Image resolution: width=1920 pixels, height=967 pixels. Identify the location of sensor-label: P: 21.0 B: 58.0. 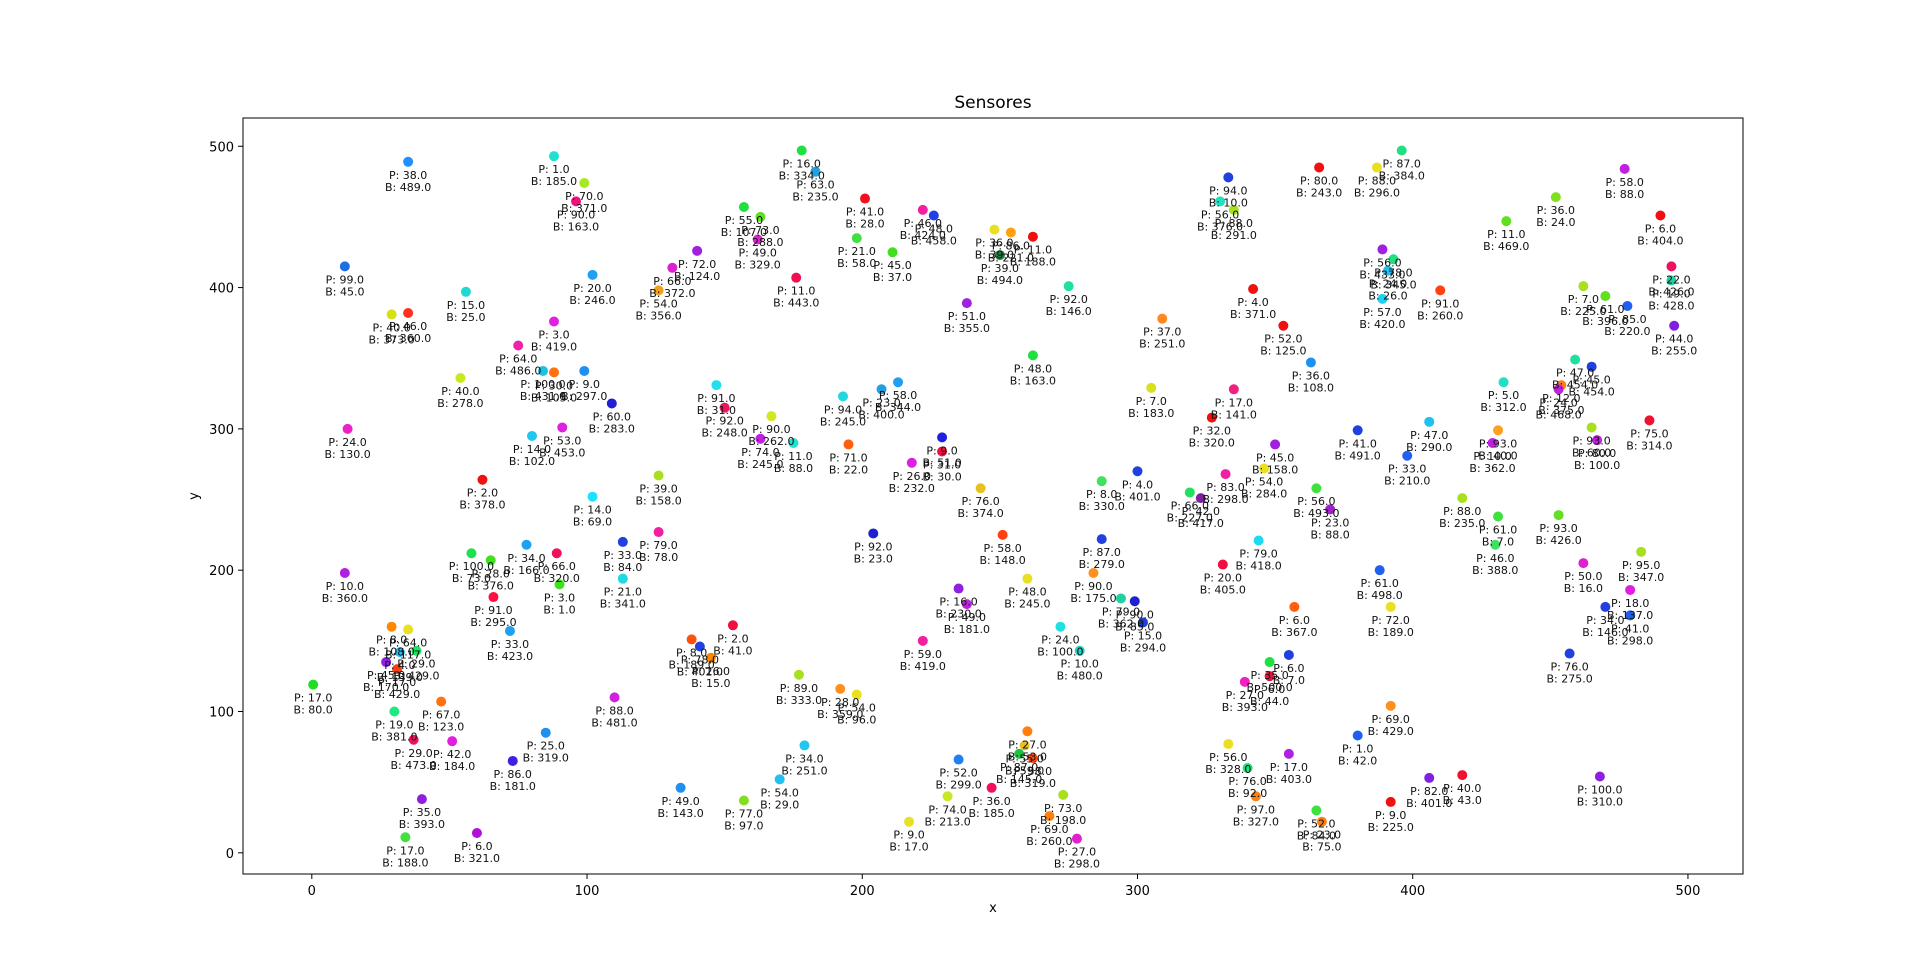
(856, 257).